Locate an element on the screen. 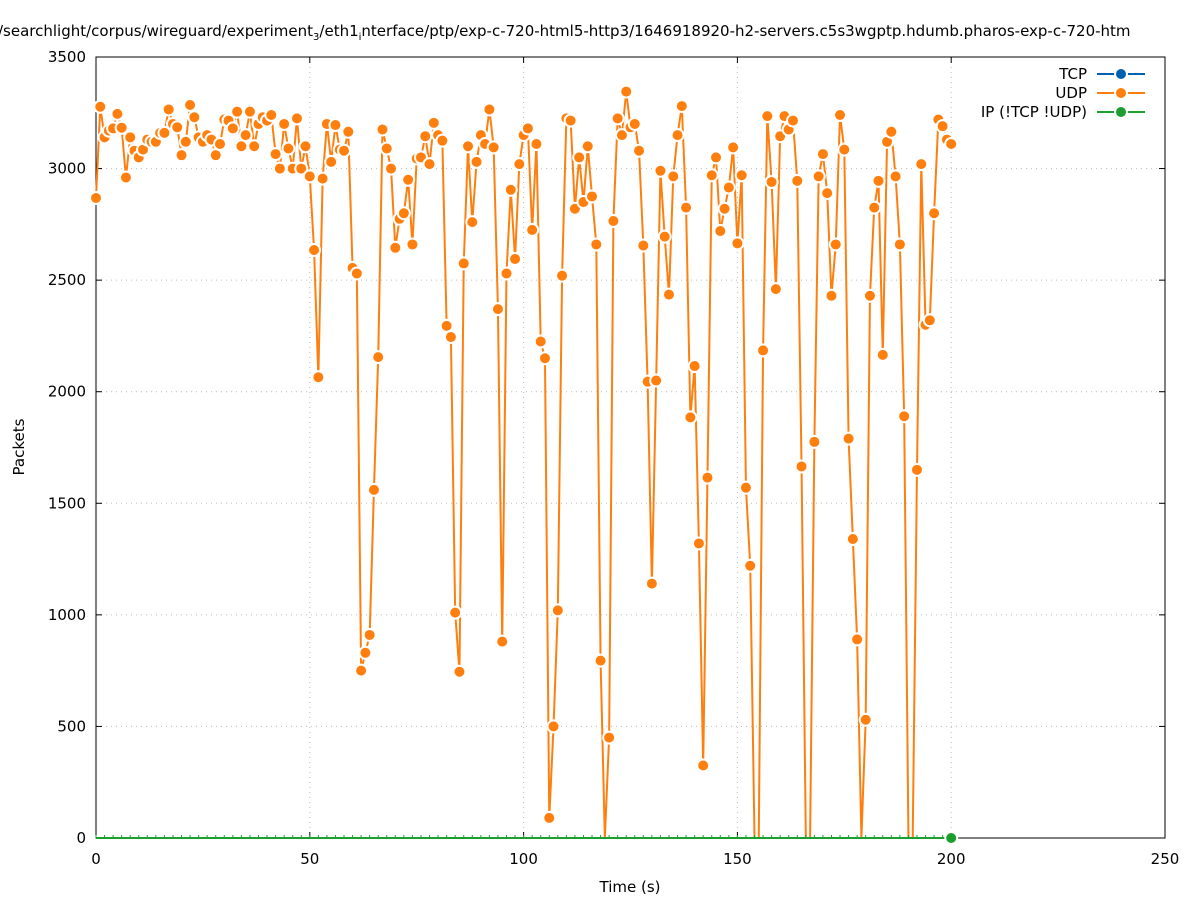 Image resolution: width=1197 pixels, height=900 pixels. x-tick-label: 250 is located at coordinates (1165, 859).